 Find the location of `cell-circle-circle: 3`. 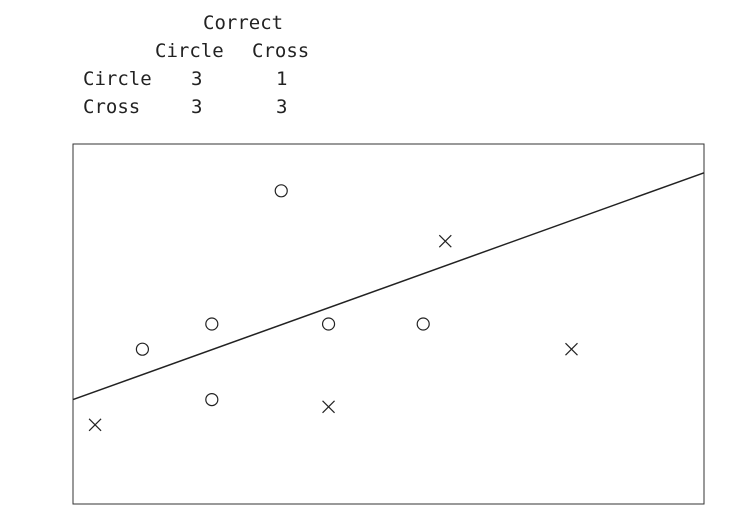

cell-circle-circle: 3 is located at coordinates (197, 79).